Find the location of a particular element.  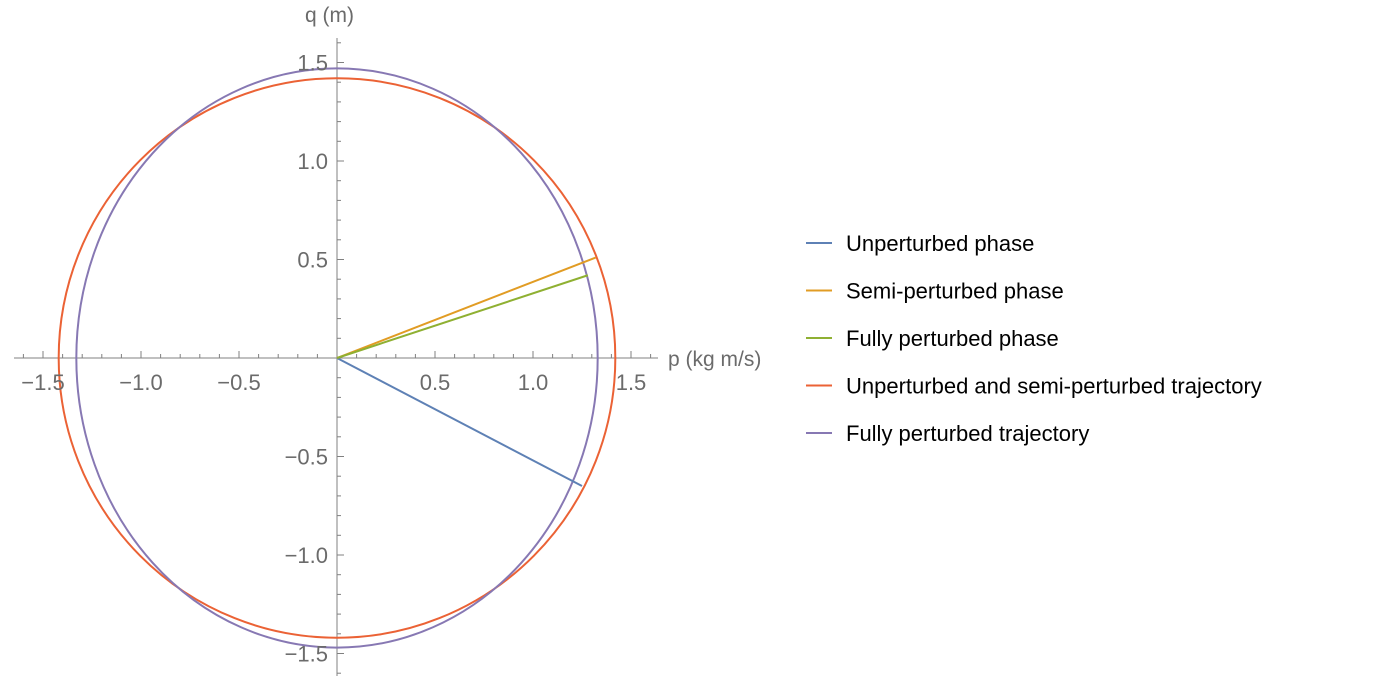

legend-label: Fully perturbed trajectory is located at coordinates (967, 433).